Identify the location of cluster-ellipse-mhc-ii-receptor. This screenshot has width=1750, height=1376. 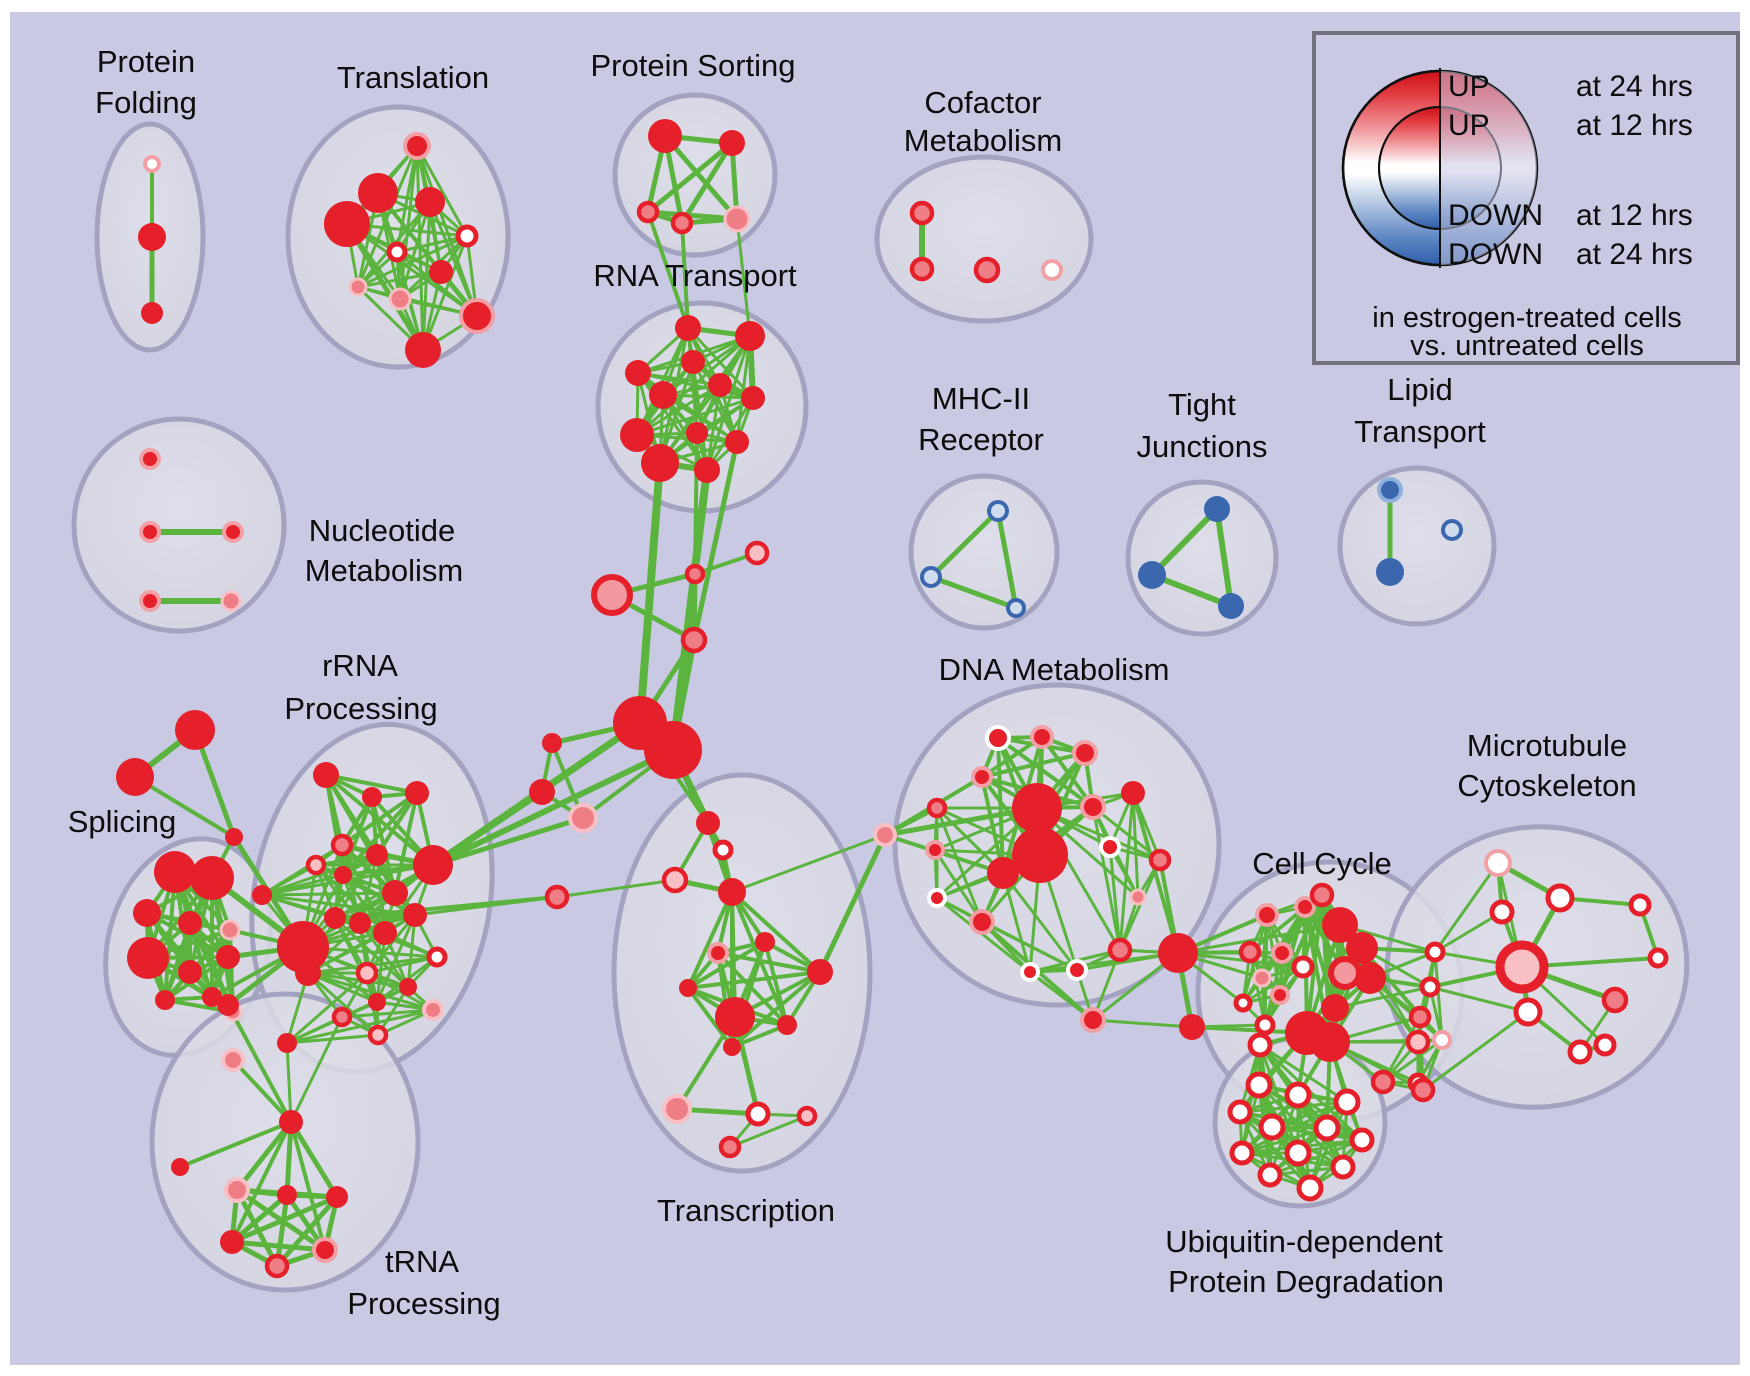
(984, 552).